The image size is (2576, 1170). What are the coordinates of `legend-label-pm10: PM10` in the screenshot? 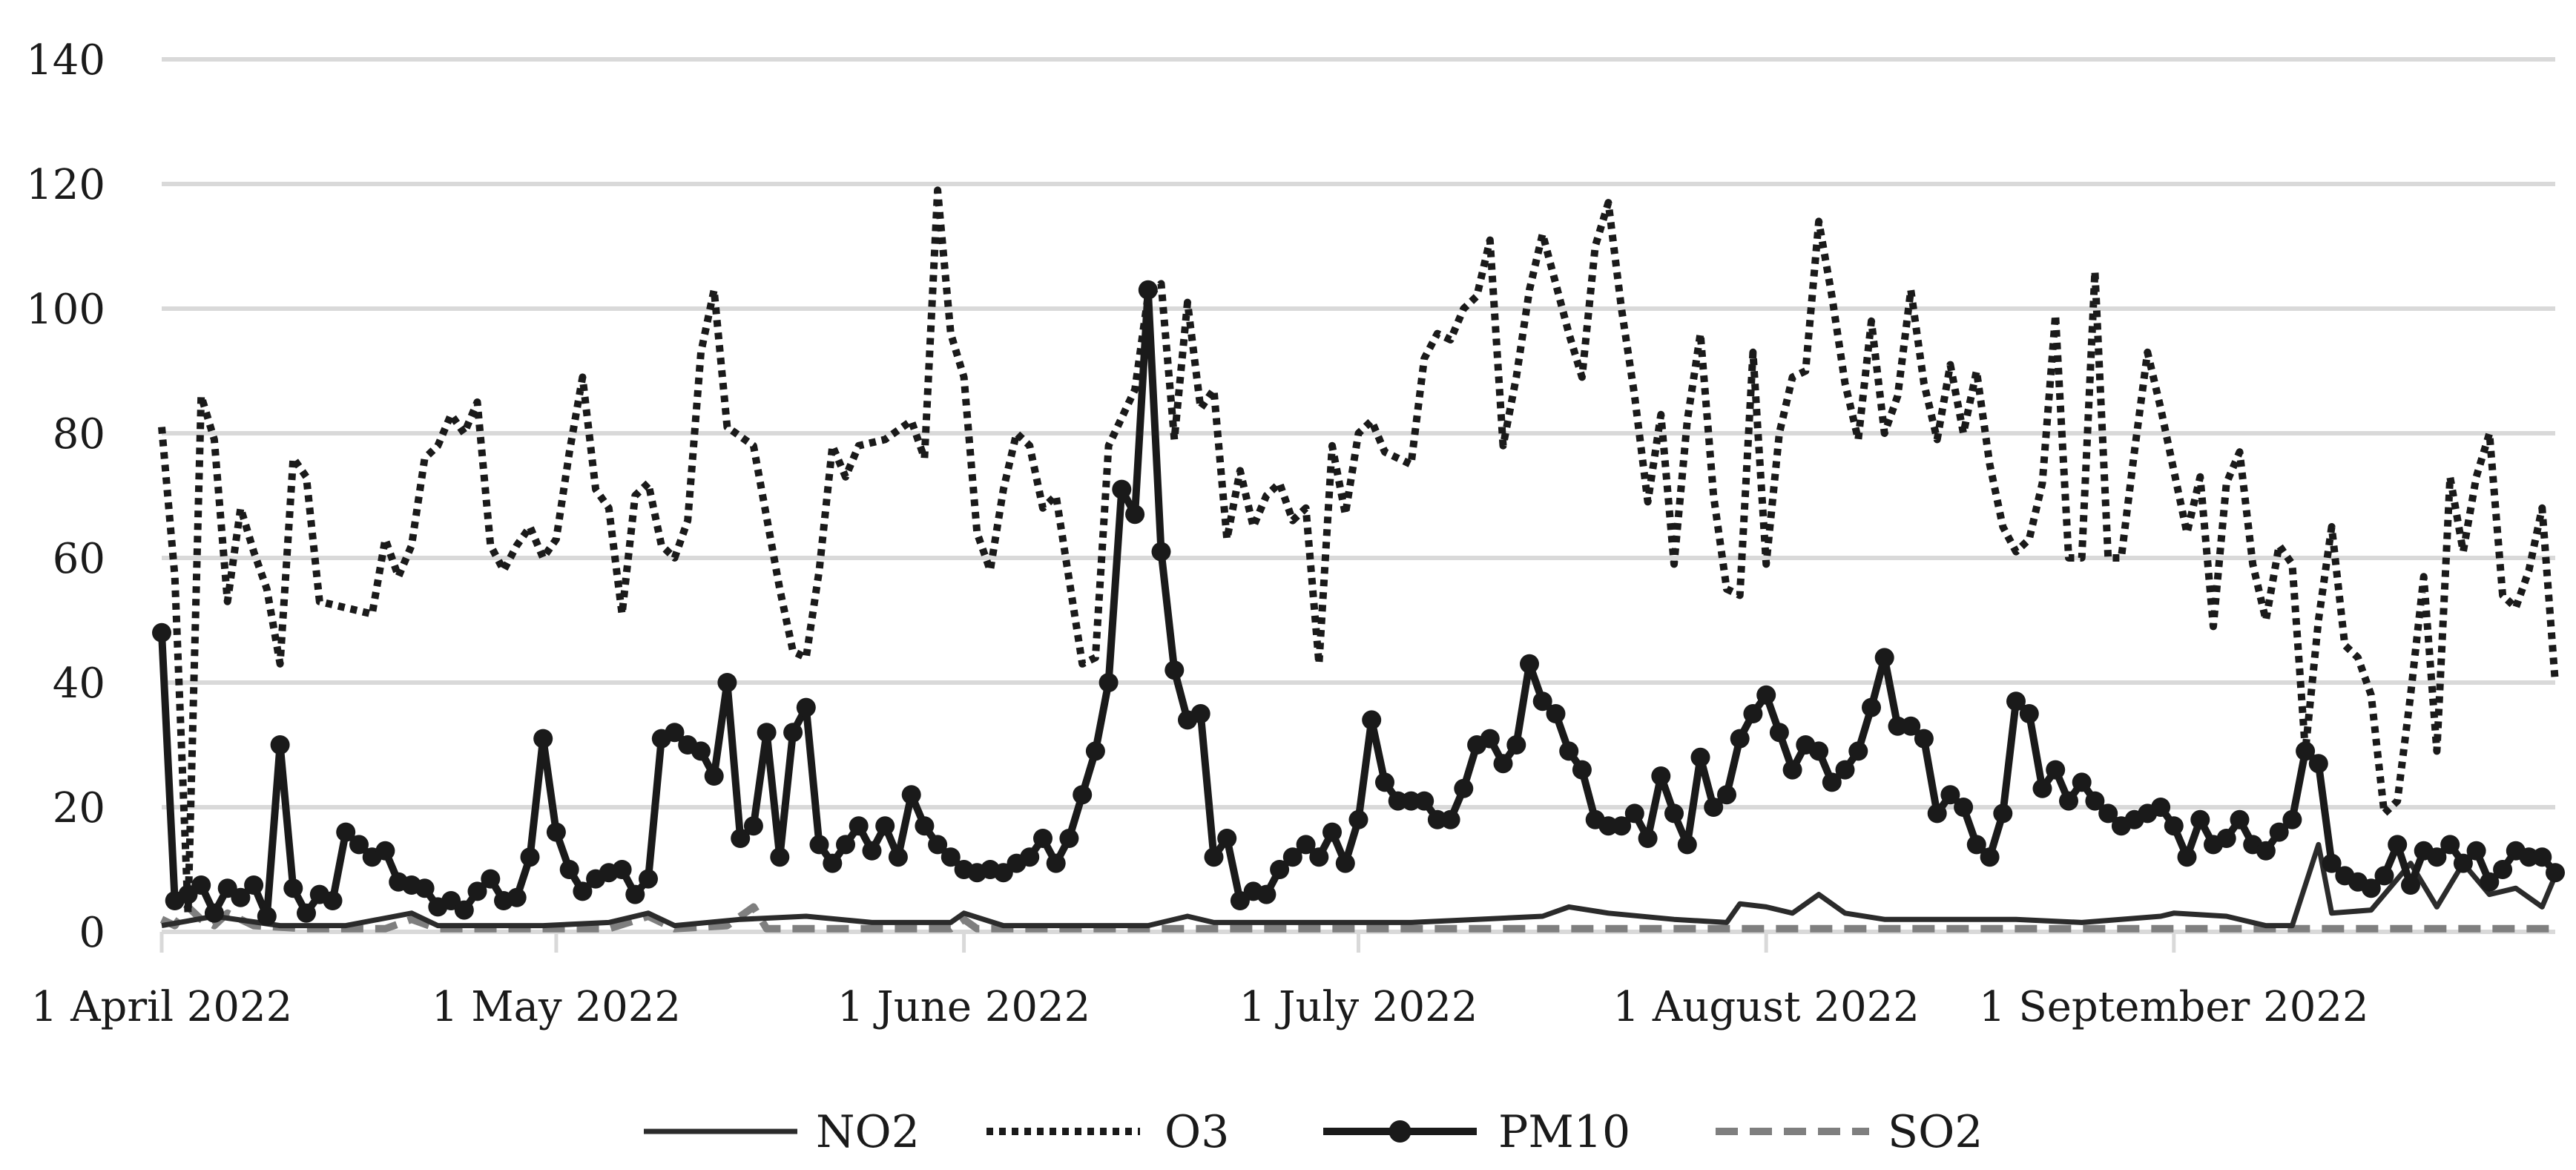 It's located at (1564, 1132).